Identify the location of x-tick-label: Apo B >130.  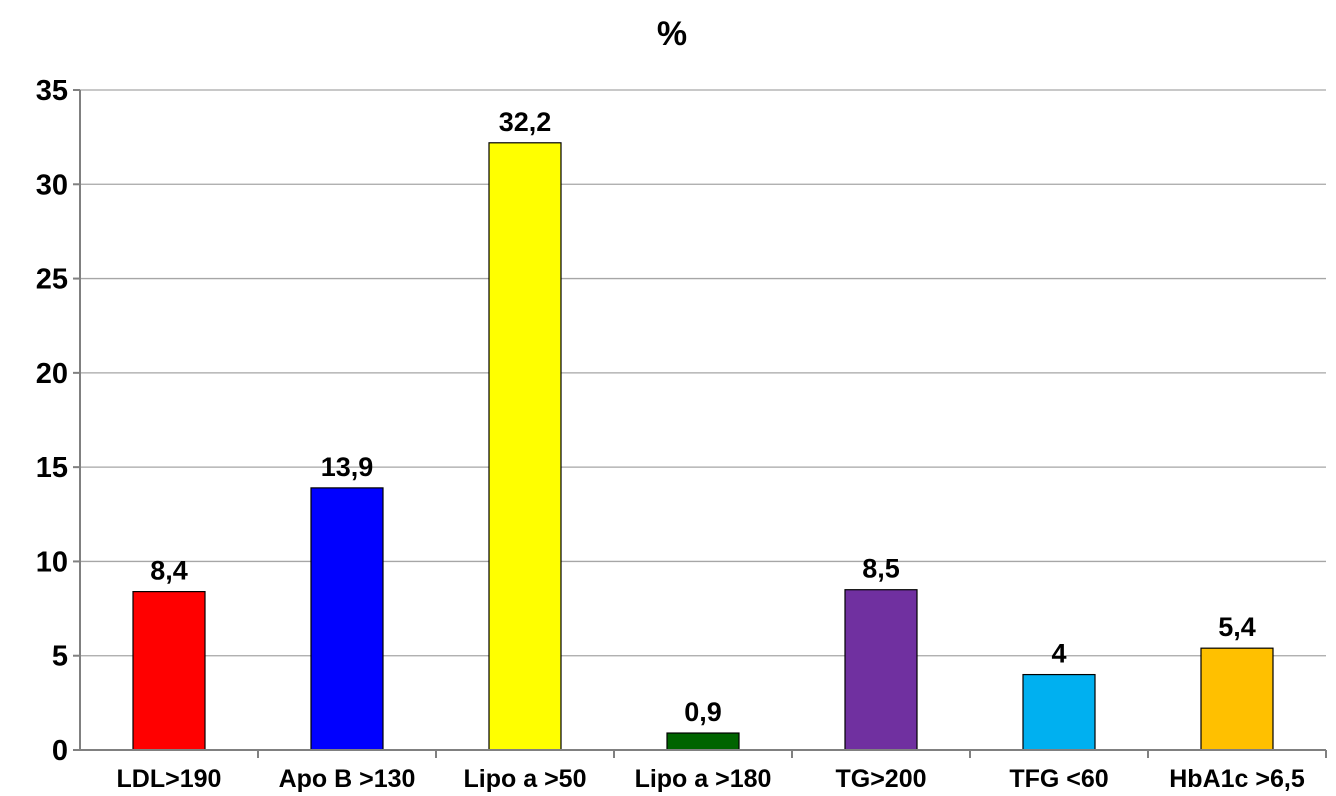
(347, 779).